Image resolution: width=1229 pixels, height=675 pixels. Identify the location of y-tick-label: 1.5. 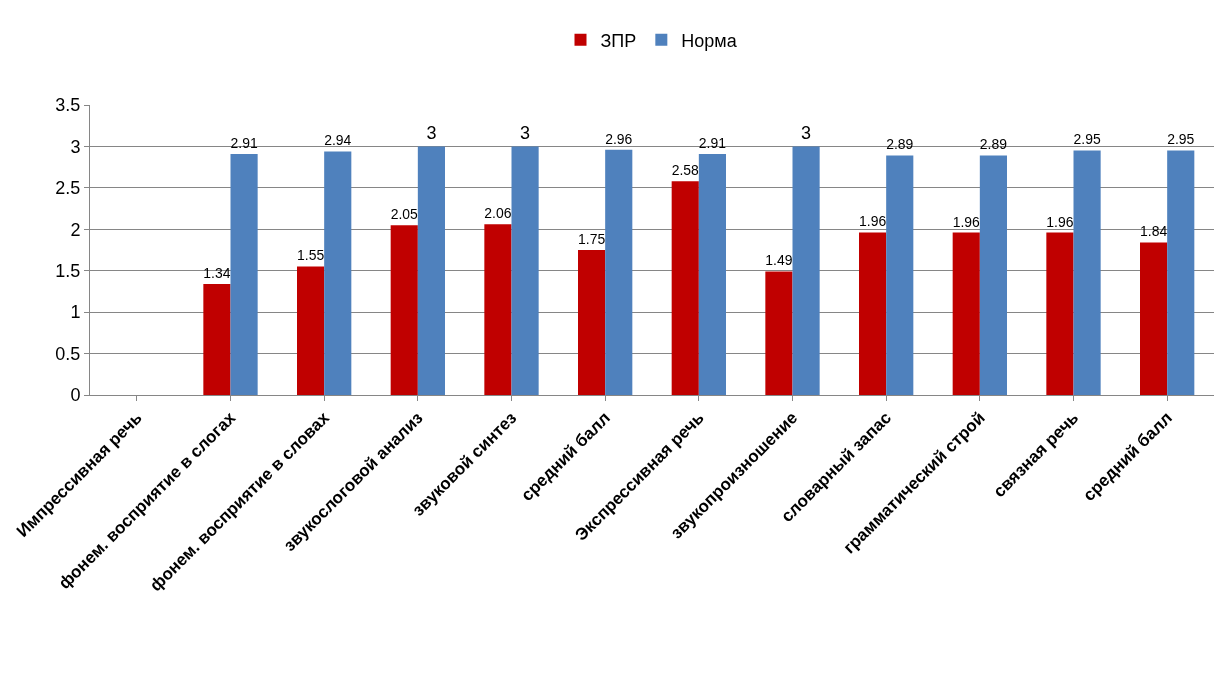
(68, 271).